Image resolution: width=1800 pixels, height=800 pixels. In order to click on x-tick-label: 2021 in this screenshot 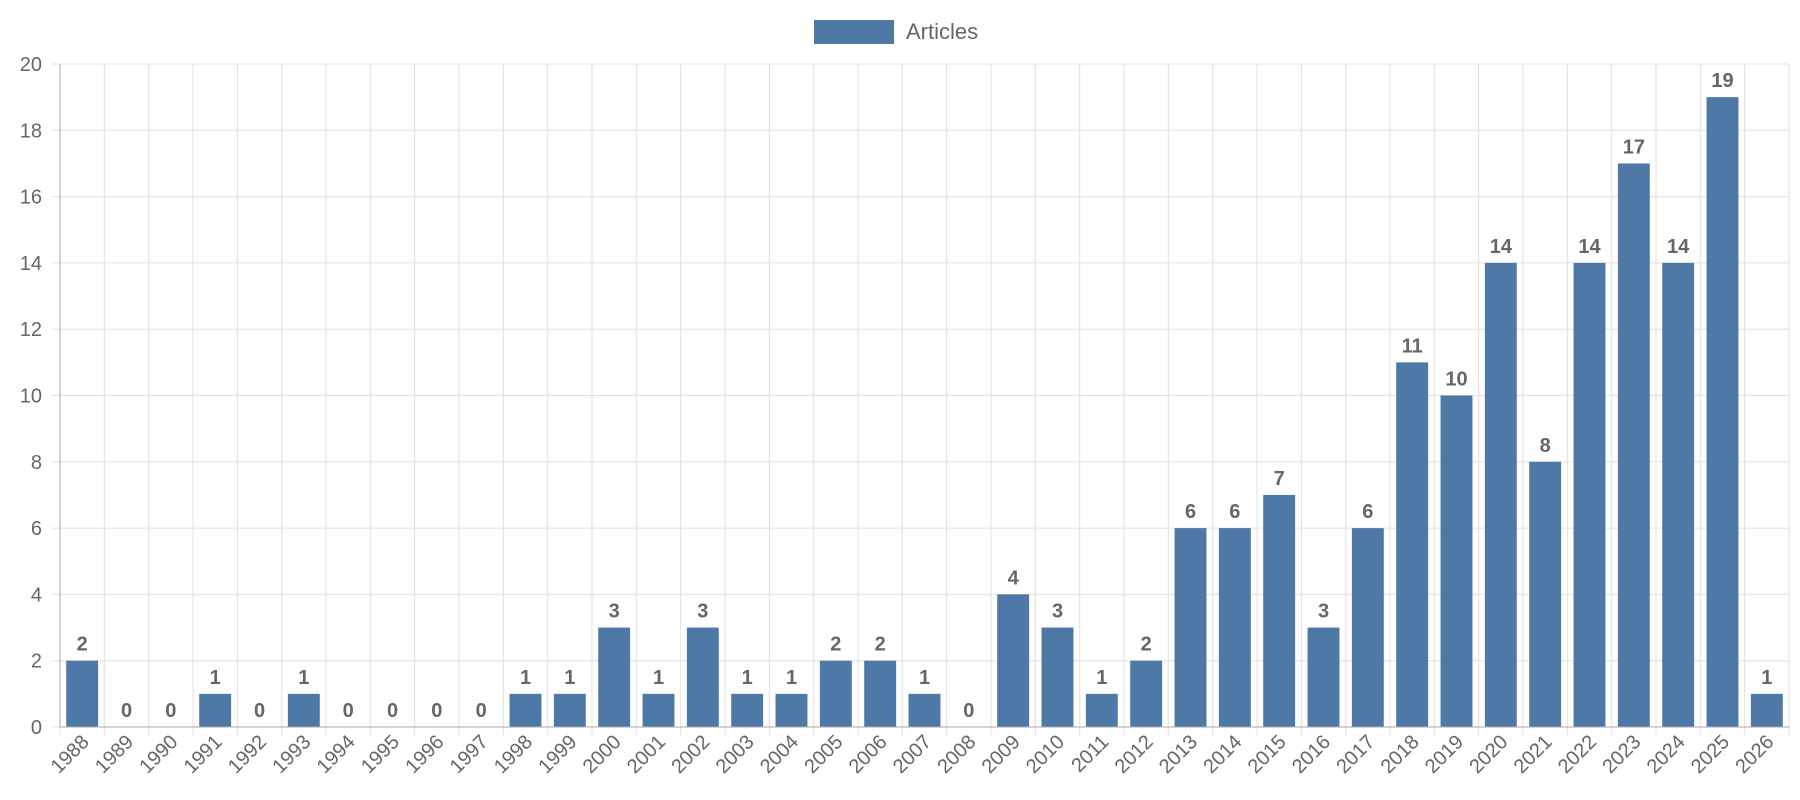, I will do `click(1533, 754)`.